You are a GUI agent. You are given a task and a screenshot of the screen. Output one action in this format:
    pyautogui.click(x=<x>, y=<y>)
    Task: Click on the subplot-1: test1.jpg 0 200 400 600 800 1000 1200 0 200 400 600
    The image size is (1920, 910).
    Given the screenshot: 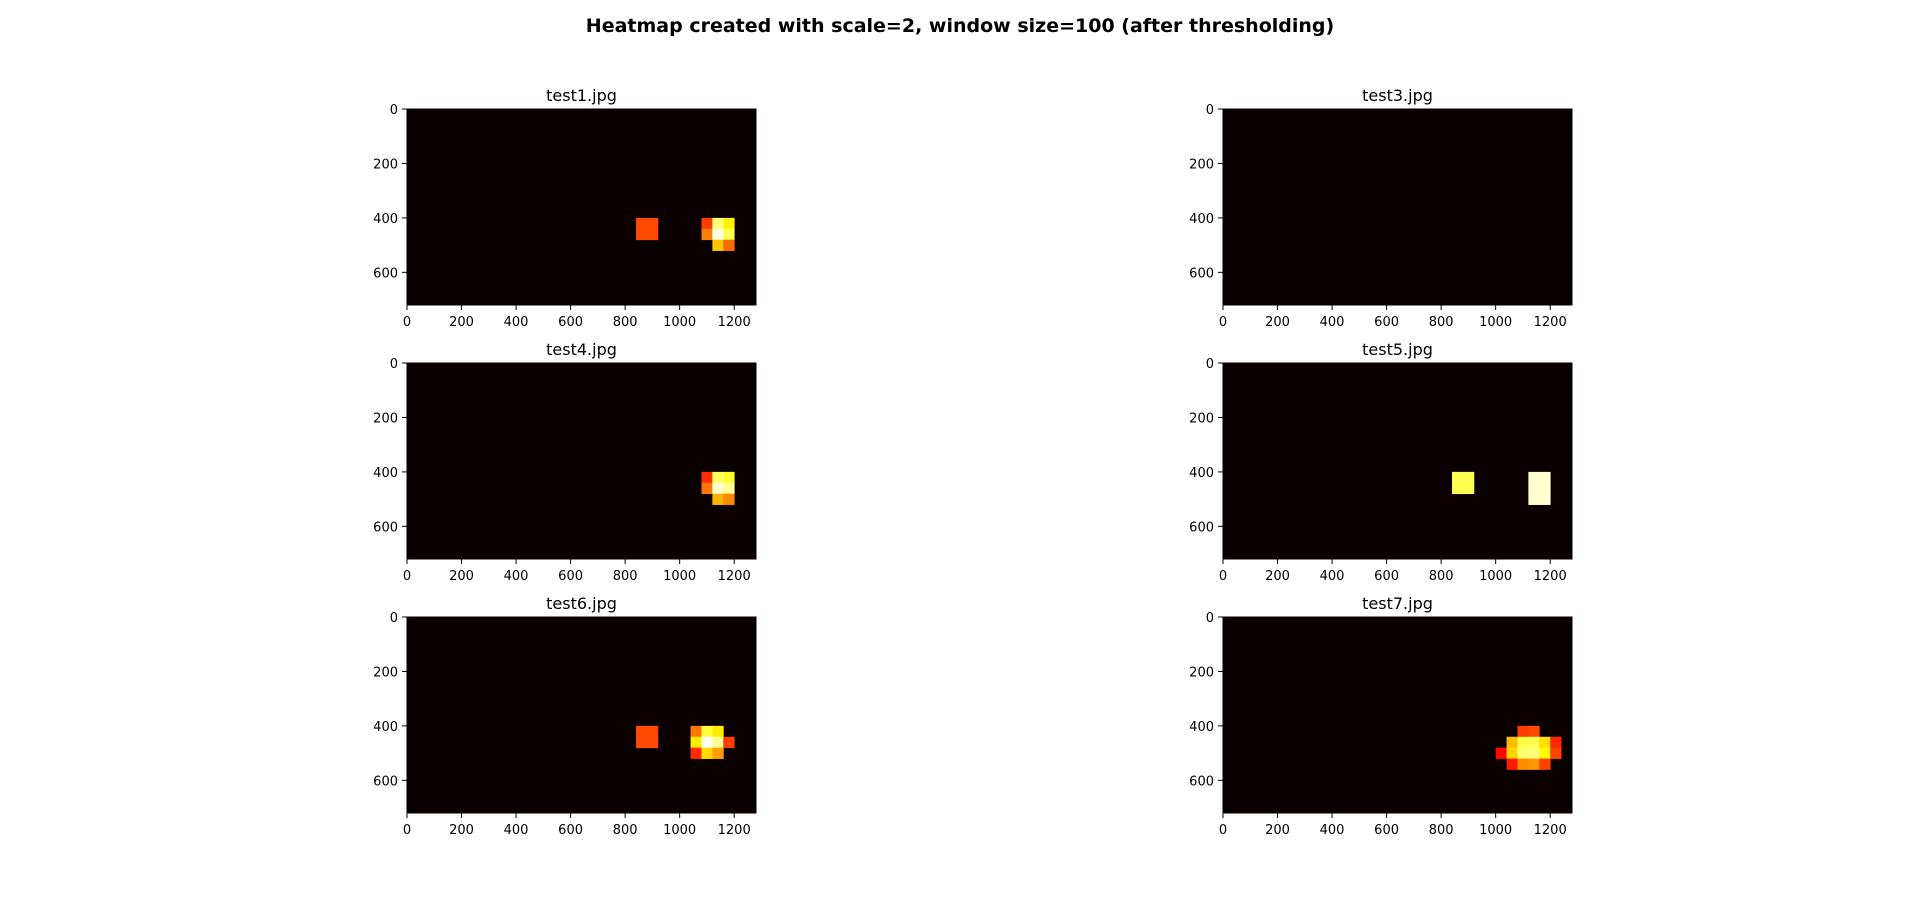 What is the action you would take?
    pyautogui.click(x=565, y=208)
    